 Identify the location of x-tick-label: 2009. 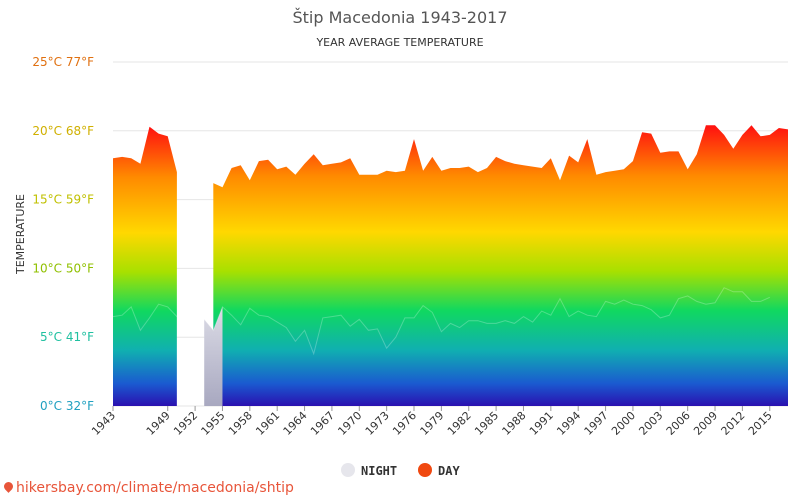
(705, 423).